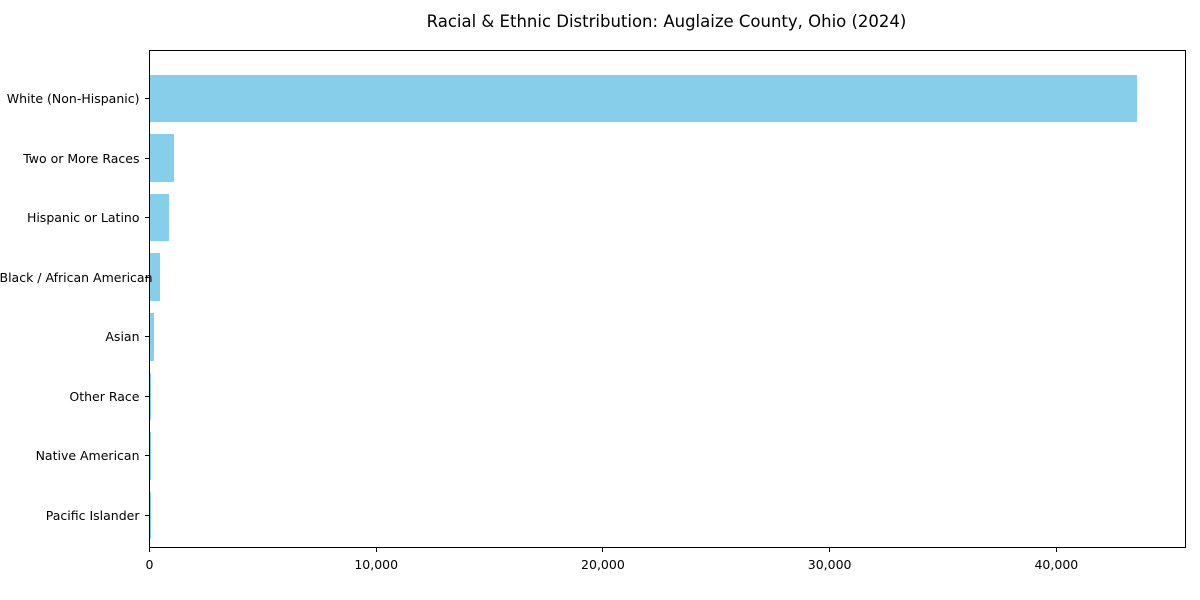  Describe the element at coordinates (155, 277) in the screenshot. I see `bar-black-african-american` at that location.